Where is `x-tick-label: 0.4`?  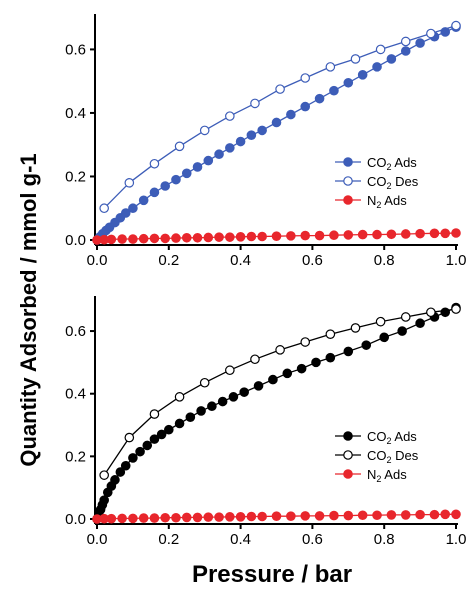 x-tick-label: 0.4 is located at coordinates (240, 260).